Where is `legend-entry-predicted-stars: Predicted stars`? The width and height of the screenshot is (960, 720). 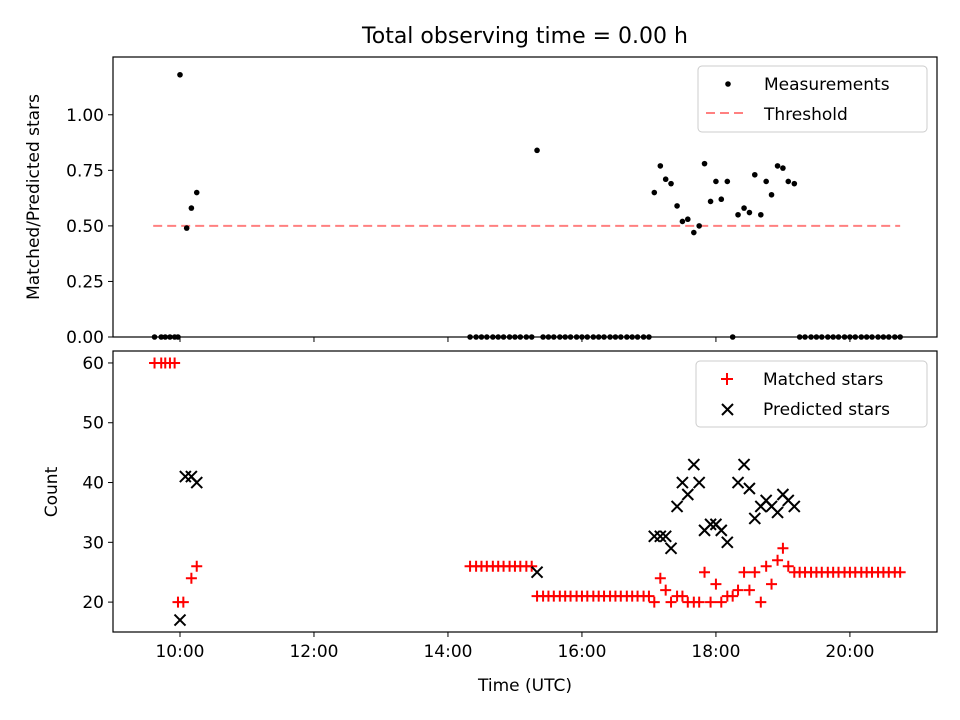
legend-entry-predicted-stars: Predicted stars is located at coordinates (805, 410).